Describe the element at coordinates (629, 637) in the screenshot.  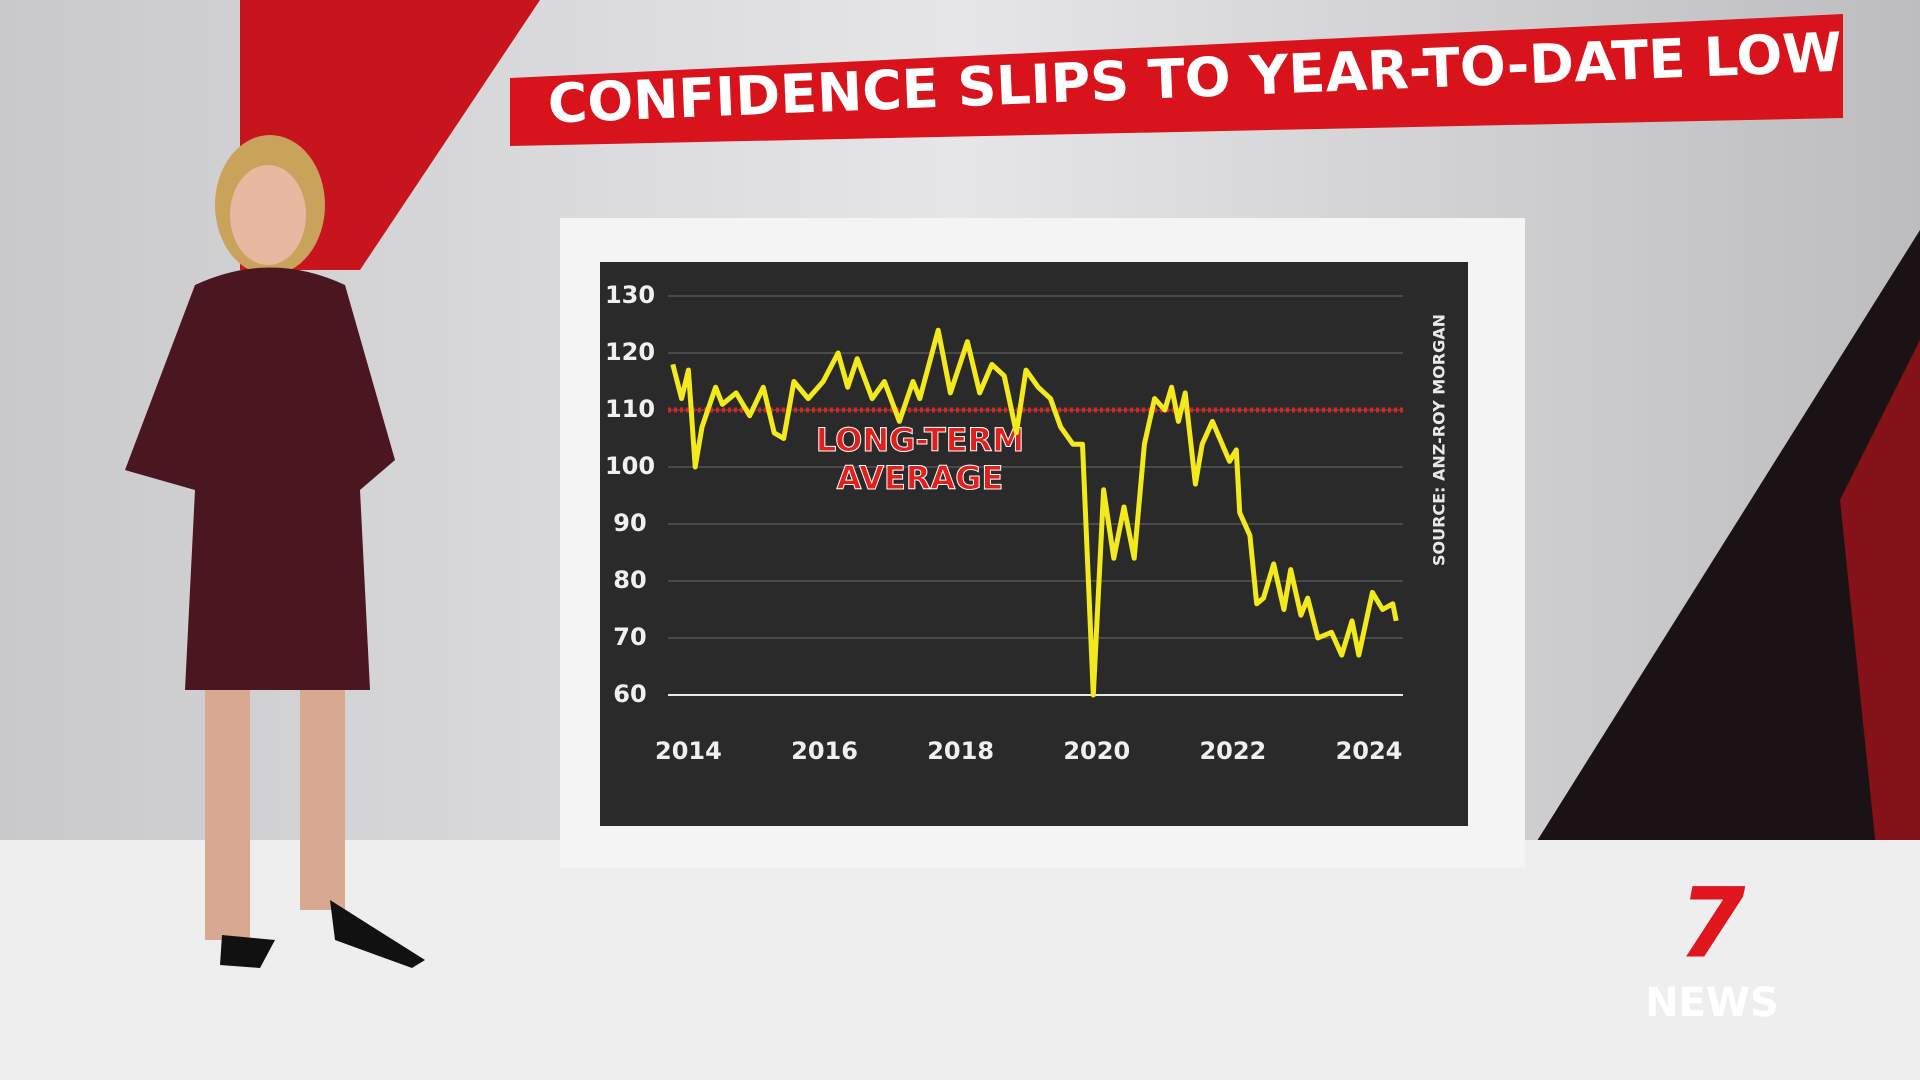
I see `y-tick-label: 70` at that location.